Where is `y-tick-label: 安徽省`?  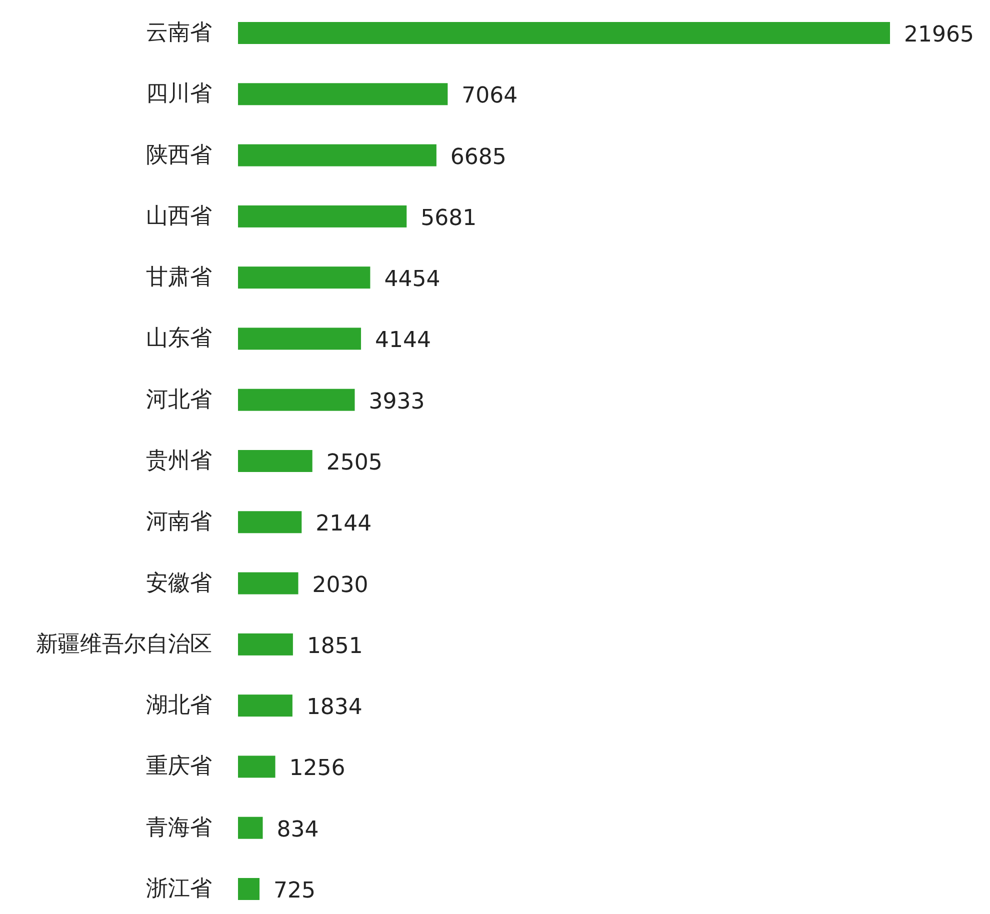 y-tick-label: 安徽省 is located at coordinates (179, 583).